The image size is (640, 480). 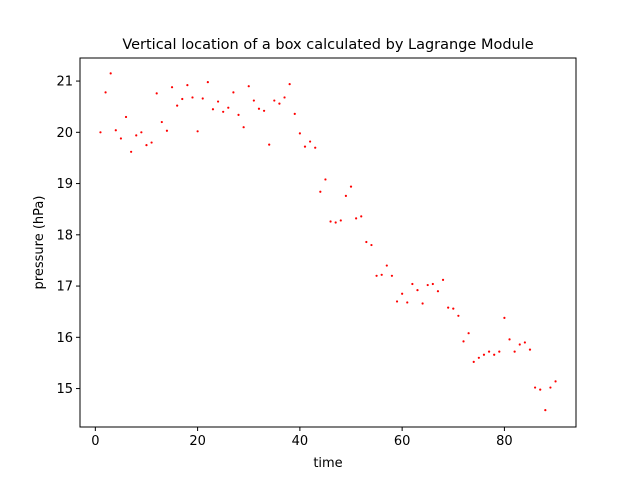 I want to click on y-tick-label: 18, so click(x=64, y=235).